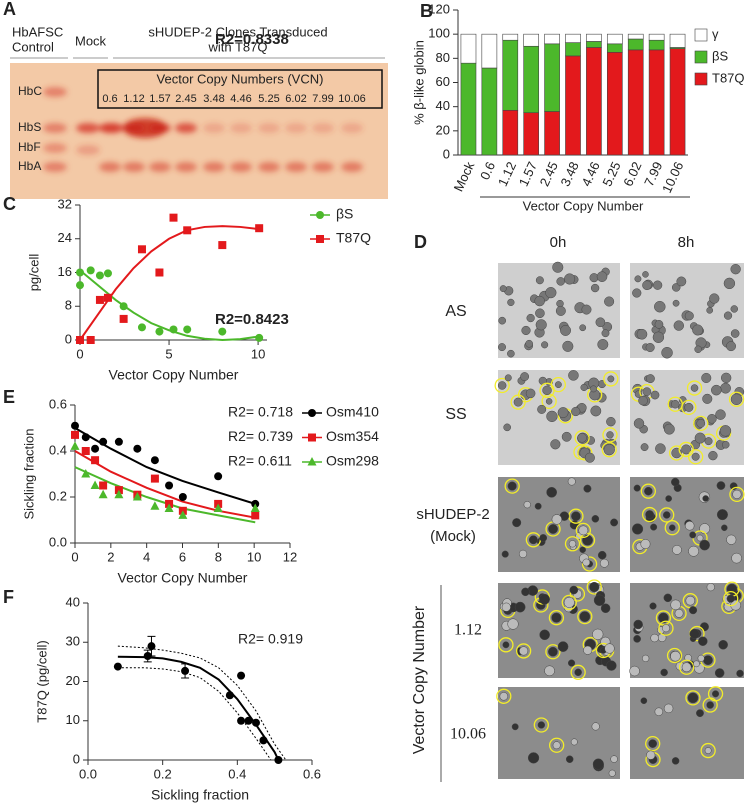 The height and width of the screenshot is (803, 746). Describe the element at coordinates (443, 105) in the screenshot. I see `y-tick-label: 40` at that location.